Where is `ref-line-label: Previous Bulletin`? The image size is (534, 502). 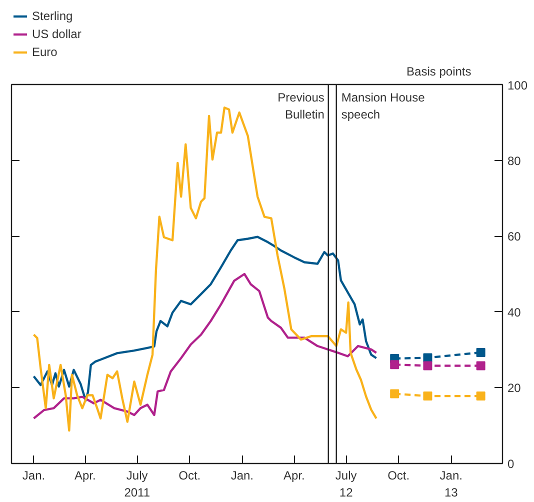 ref-line-label: Previous Bulletin is located at coordinates (301, 106).